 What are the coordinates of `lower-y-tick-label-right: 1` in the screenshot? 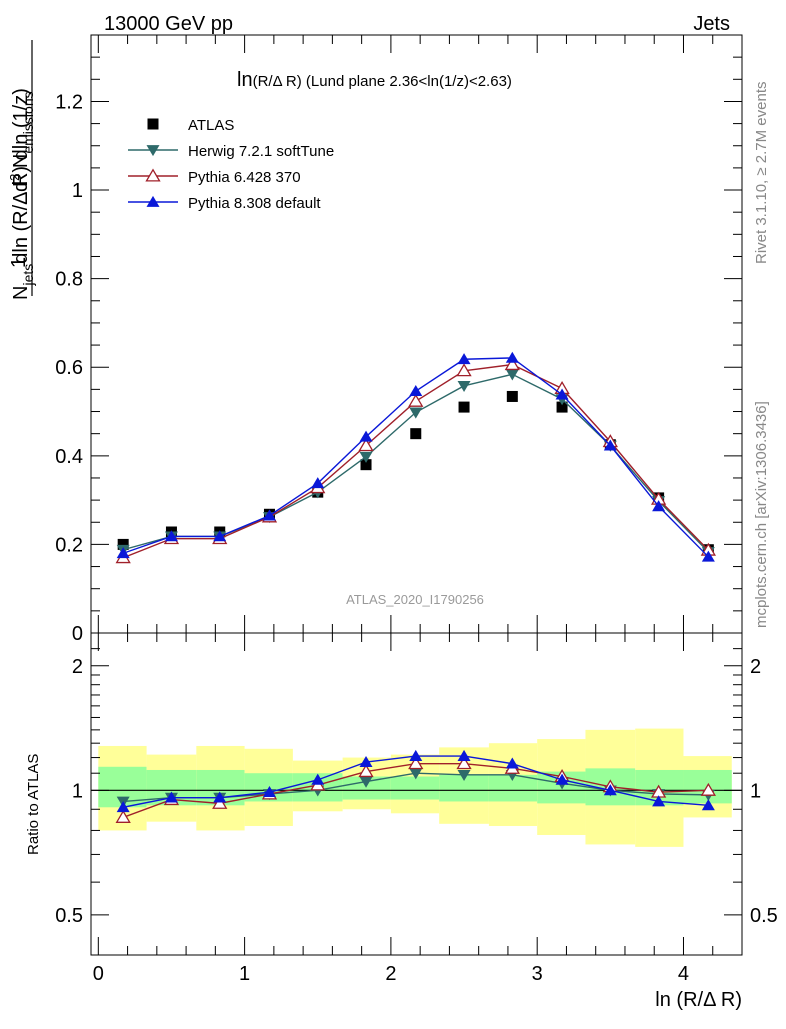 It's located at (755, 791).